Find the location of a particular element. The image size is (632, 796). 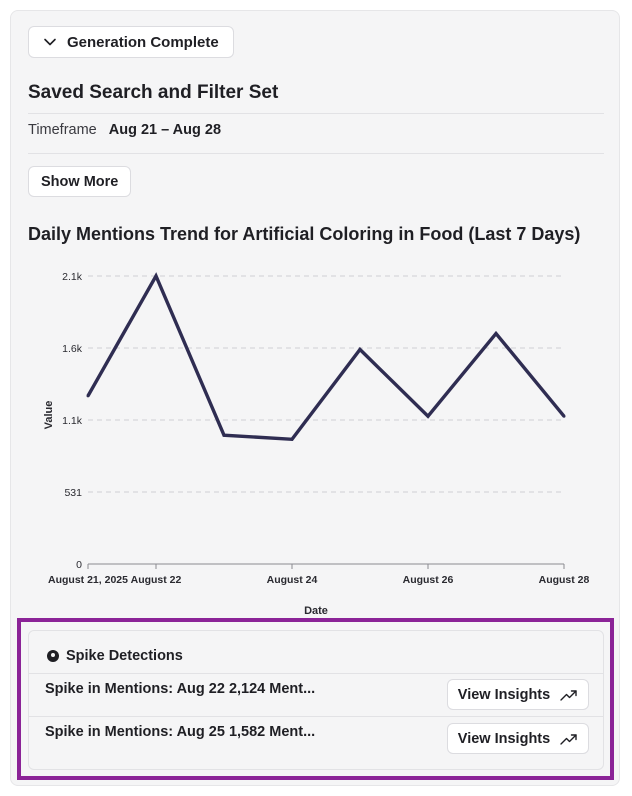

generation-status-label: Generation Complete is located at coordinates (143, 42).